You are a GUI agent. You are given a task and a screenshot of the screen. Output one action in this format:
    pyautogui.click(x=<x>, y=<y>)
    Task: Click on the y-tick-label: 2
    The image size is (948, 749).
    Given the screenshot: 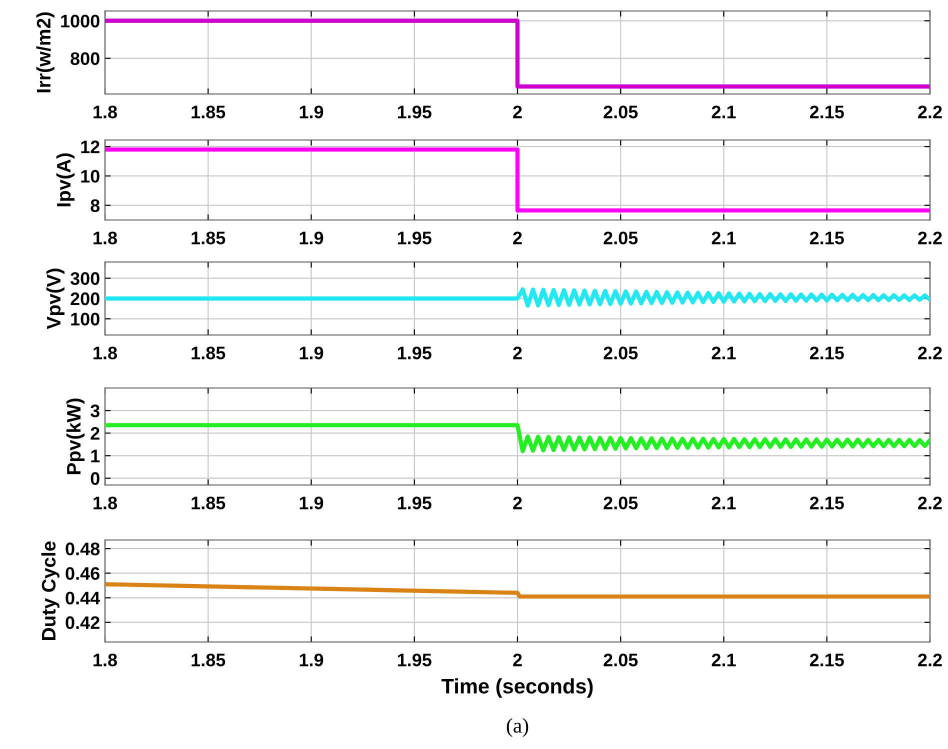 What is the action you would take?
    pyautogui.click(x=95, y=433)
    